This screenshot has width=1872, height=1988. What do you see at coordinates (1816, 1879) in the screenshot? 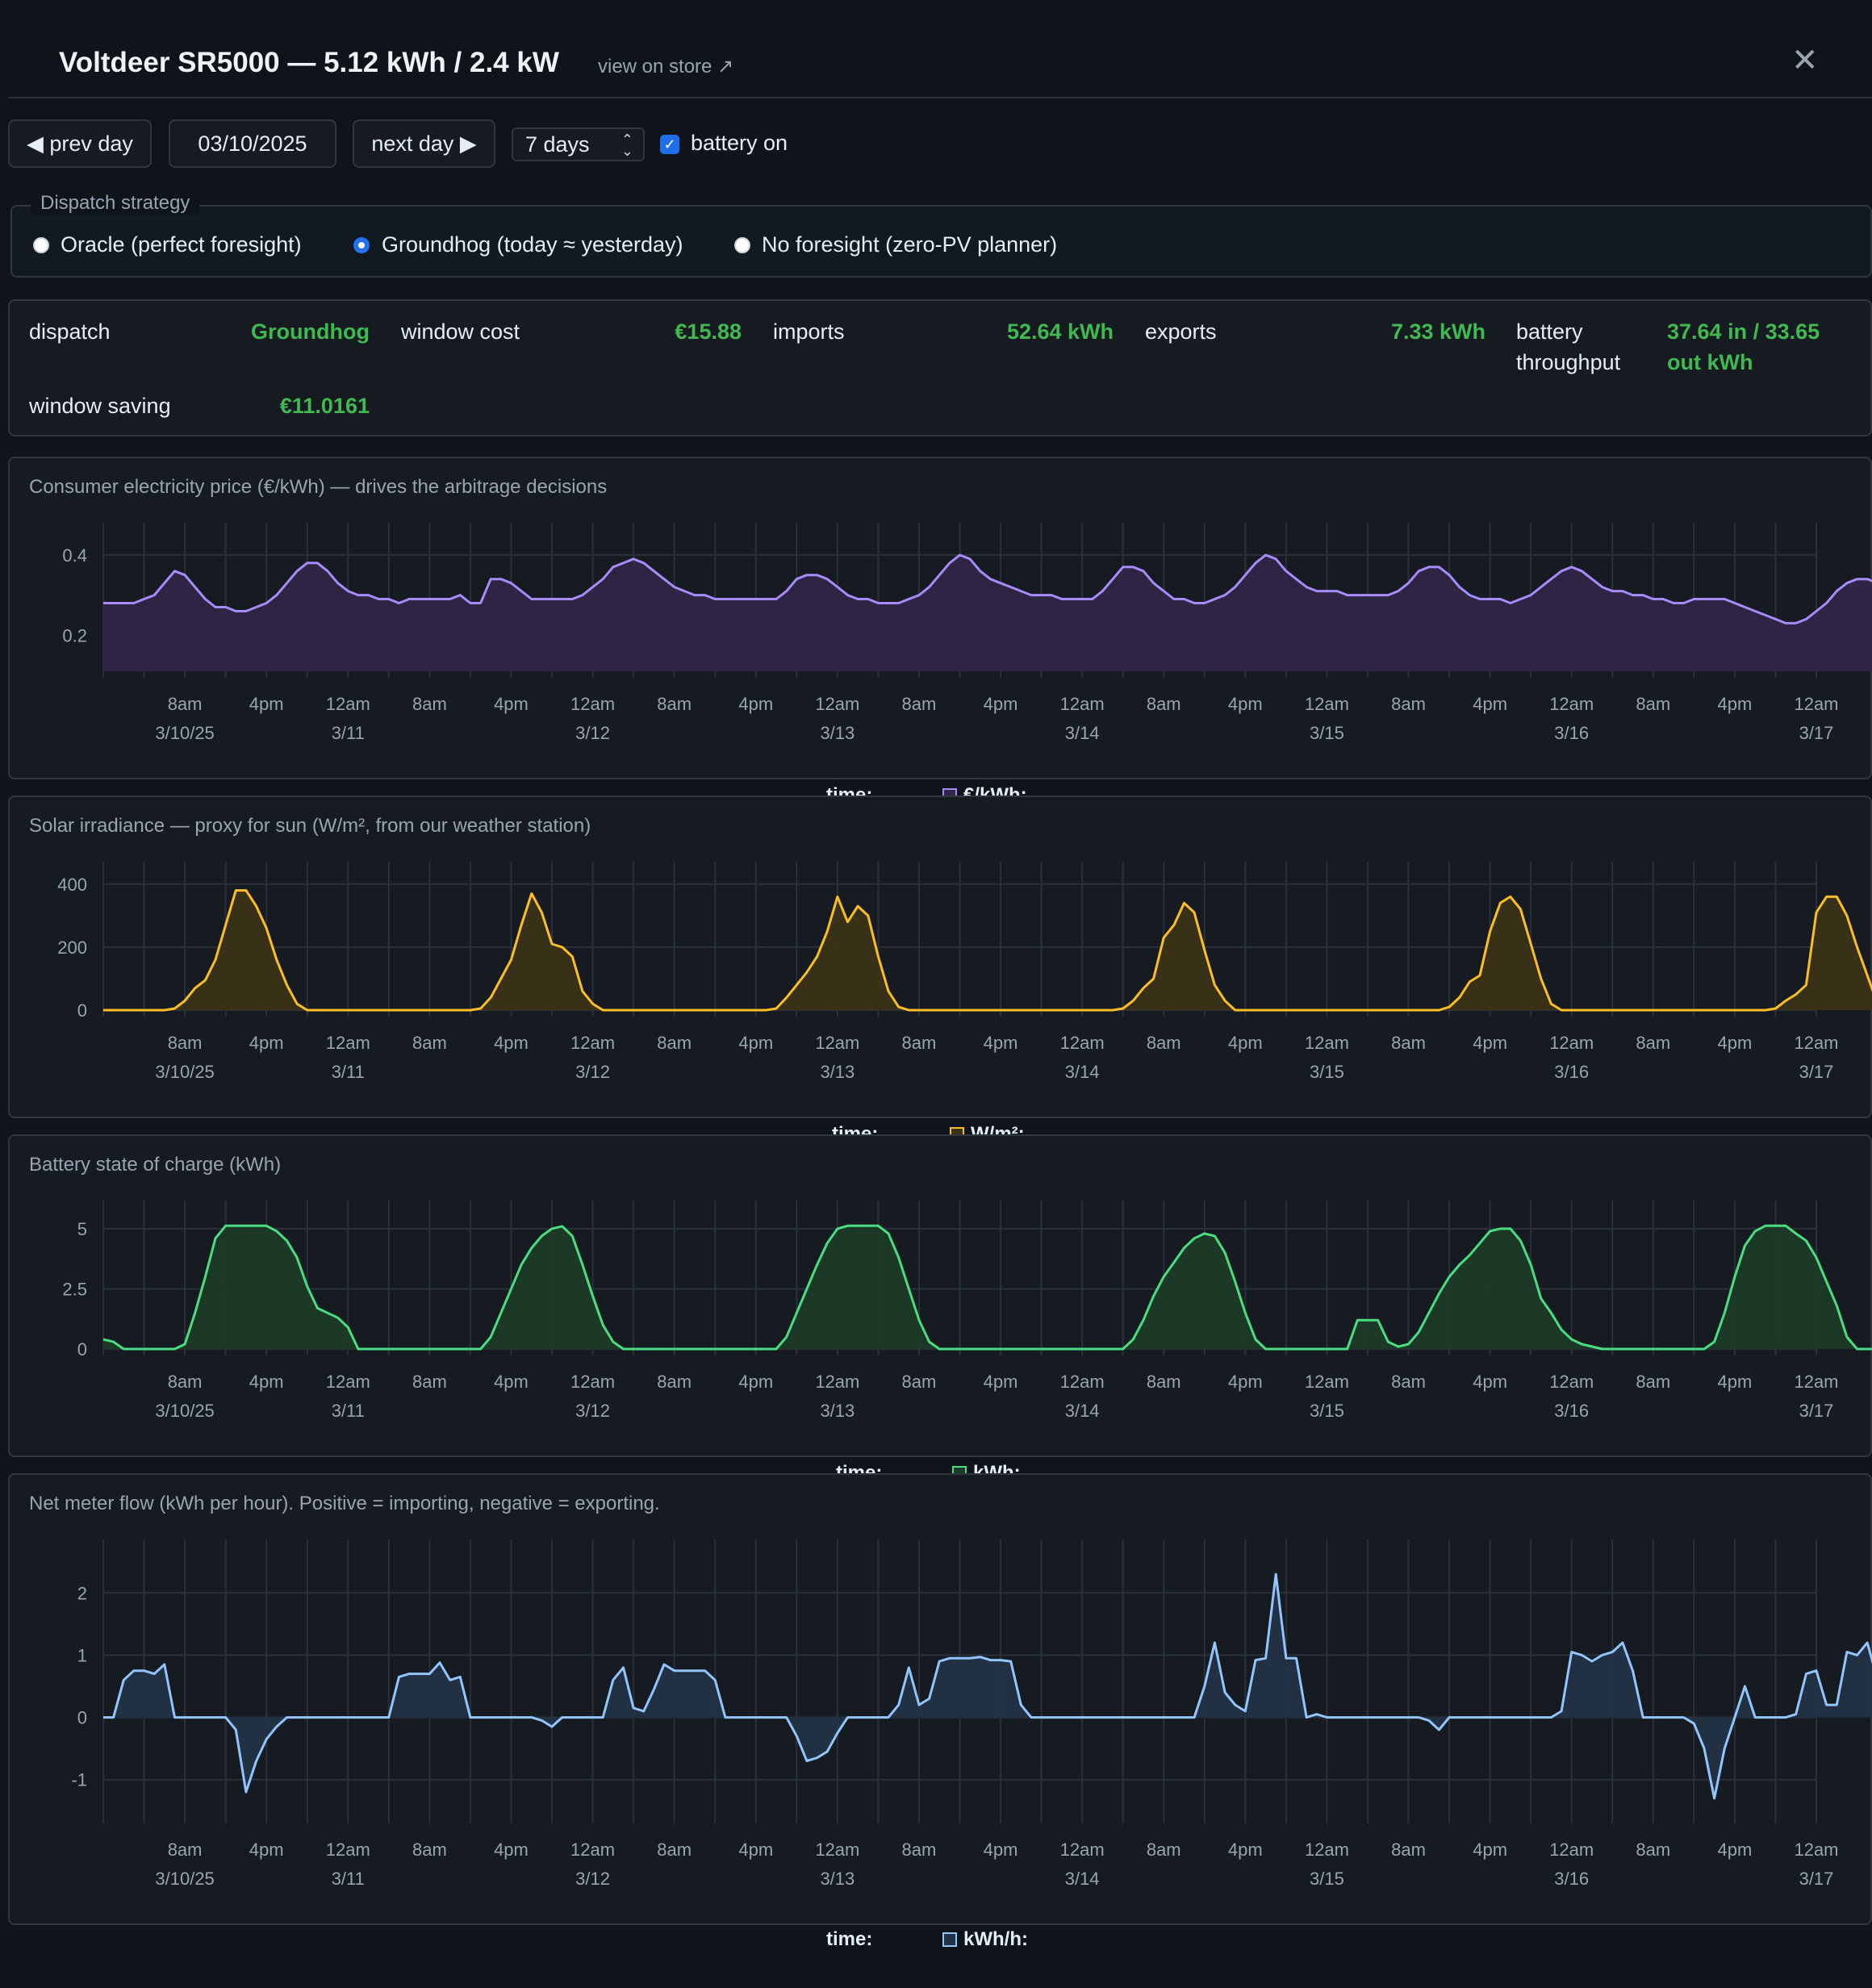
I see `x-date-label: 3/17` at bounding box center [1816, 1879].